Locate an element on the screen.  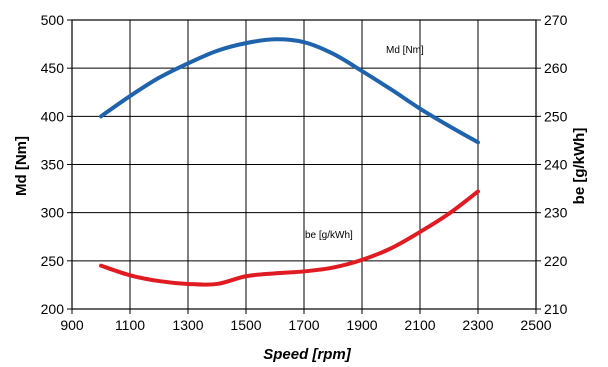
y-left-tick-label: 250 is located at coordinates (53, 261).